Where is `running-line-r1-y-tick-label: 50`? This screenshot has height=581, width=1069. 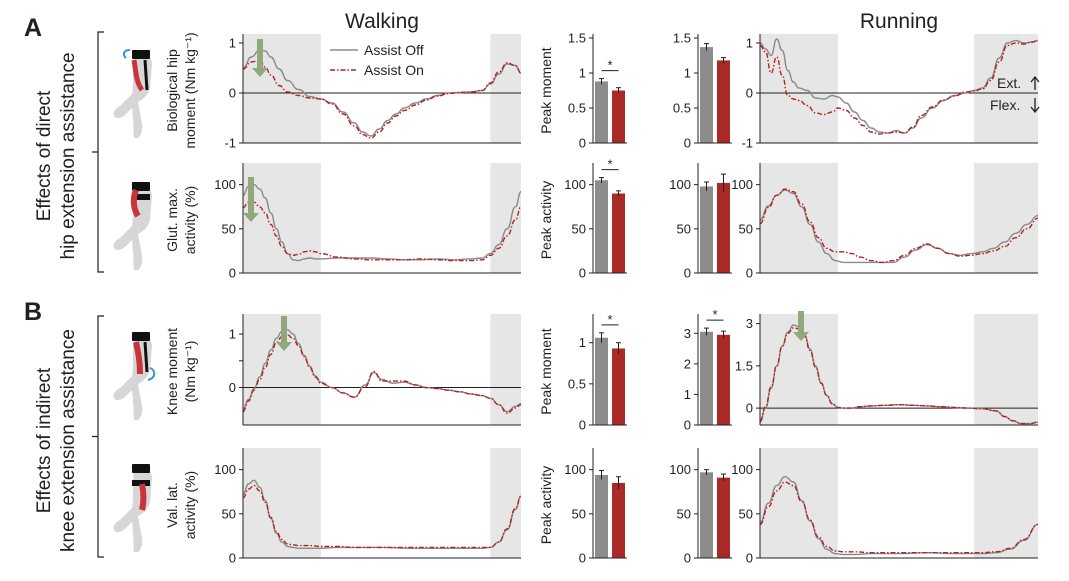 running-line-r1-y-tick-label: 50 is located at coordinates (746, 228).